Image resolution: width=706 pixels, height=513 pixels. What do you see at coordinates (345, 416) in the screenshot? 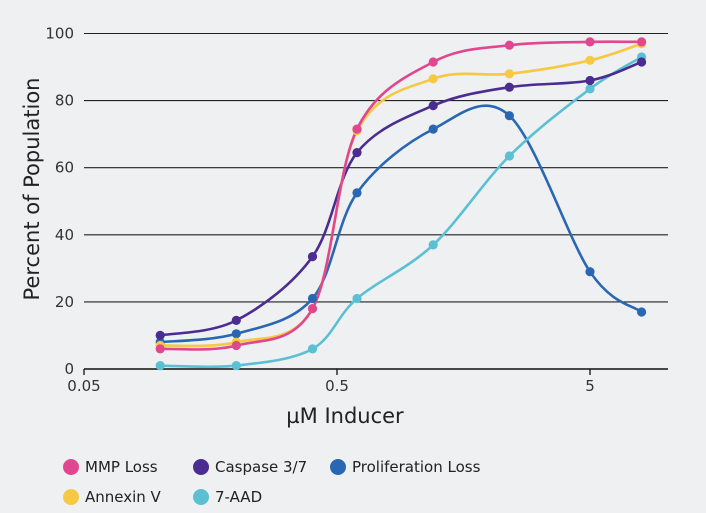
I see `x-axis-title: µM Inducer` at bounding box center [345, 416].